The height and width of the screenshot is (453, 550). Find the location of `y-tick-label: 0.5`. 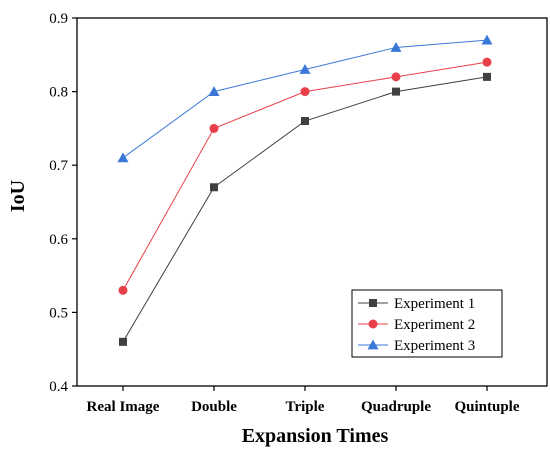

y-tick-label: 0.5 is located at coordinates (58, 313).